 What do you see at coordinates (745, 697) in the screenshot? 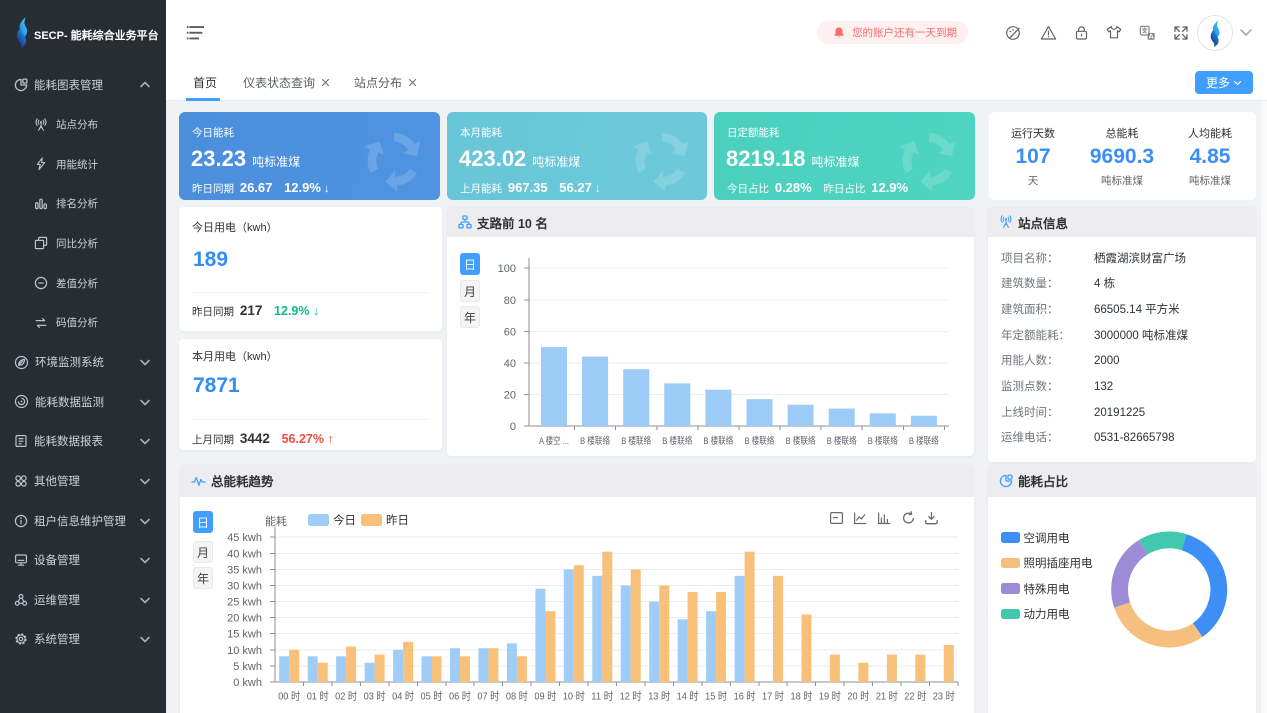
I see `svg-text: 16 时` at bounding box center [745, 697].